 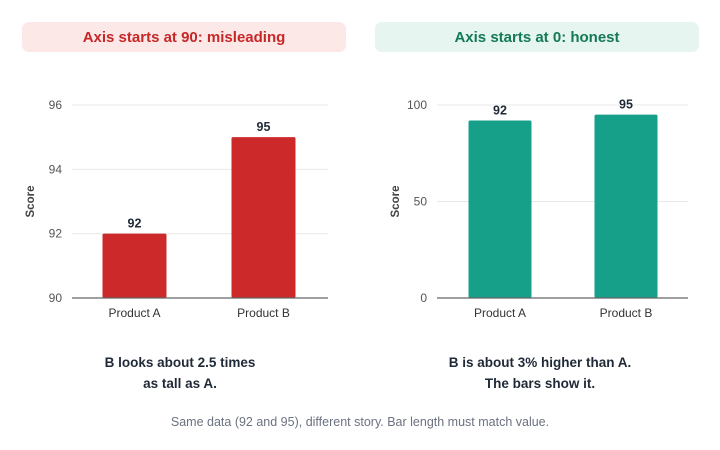 I want to click on honest-chart-title: Axis starts at 0: honest, so click(x=537, y=37).